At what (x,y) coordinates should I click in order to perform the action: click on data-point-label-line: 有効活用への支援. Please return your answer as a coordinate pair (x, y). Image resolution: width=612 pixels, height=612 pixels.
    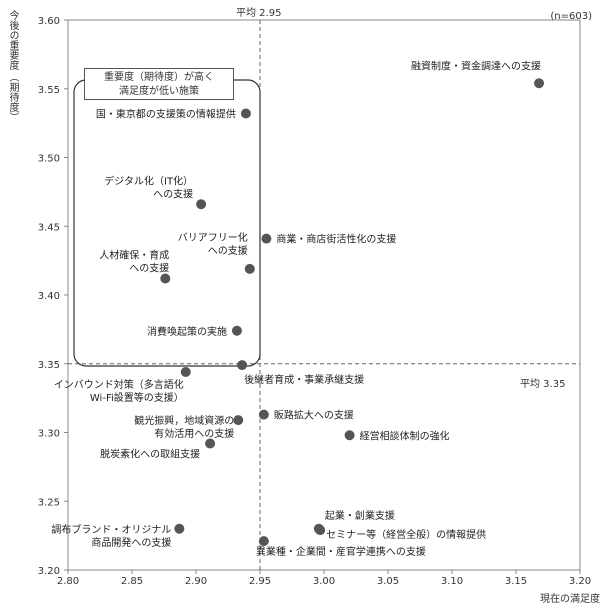
    Looking at the image, I should click on (194, 433).